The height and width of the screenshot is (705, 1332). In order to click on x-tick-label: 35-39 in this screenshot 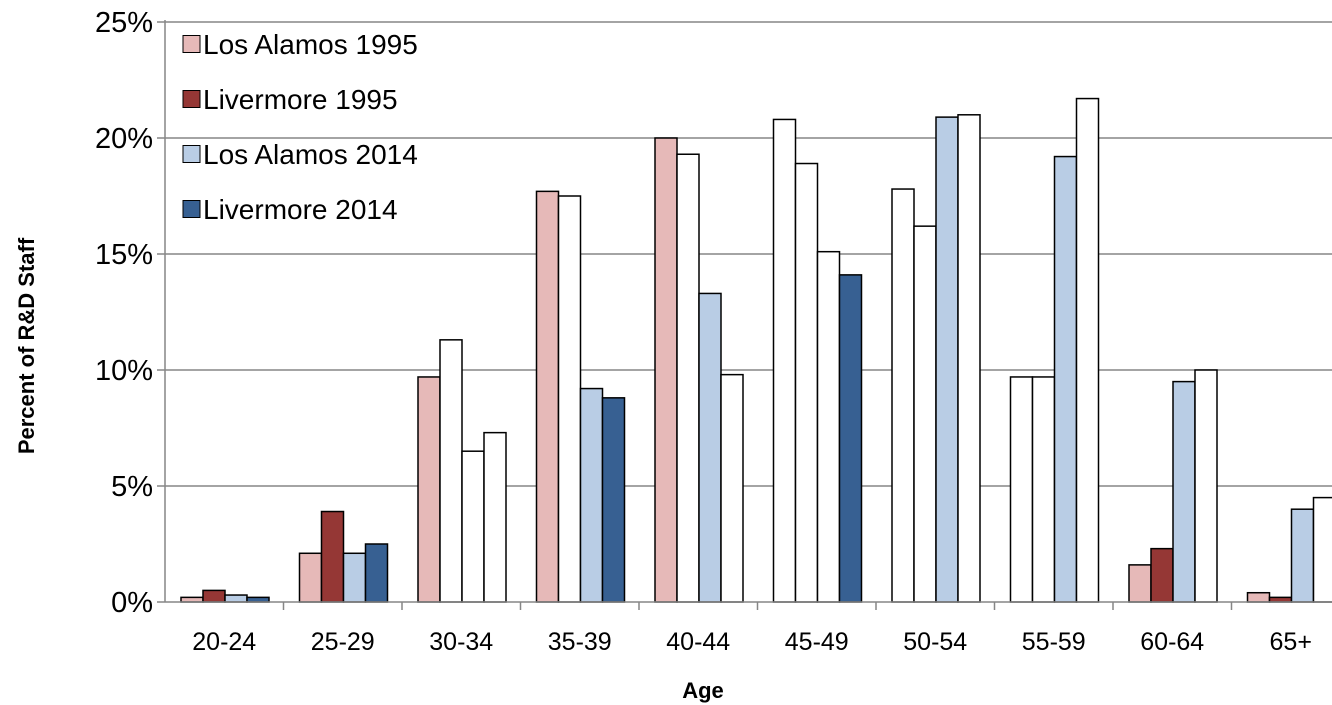, I will do `click(580, 642)`.